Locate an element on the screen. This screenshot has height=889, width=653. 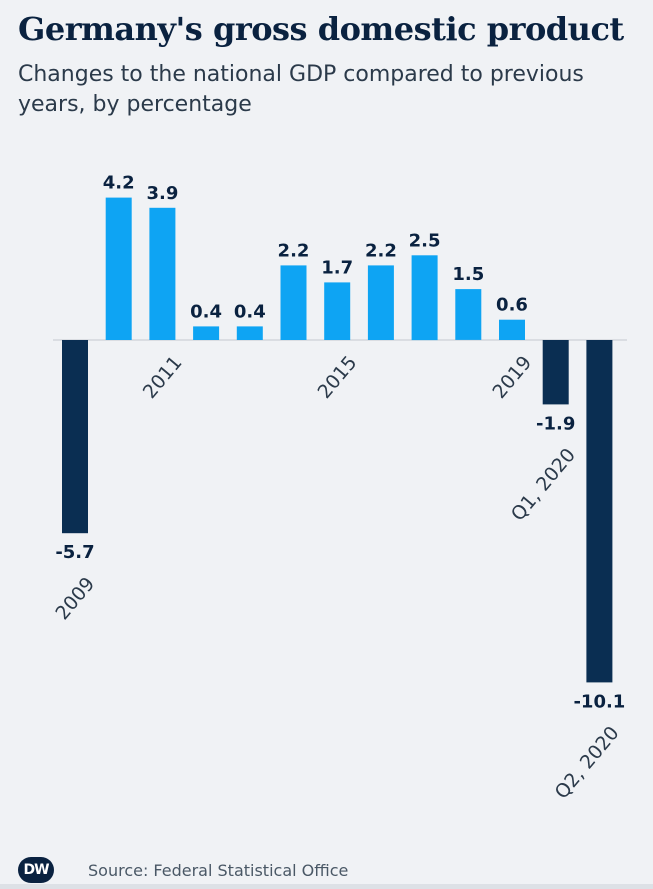
dw-logo: DW is located at coordinates (36, 870).